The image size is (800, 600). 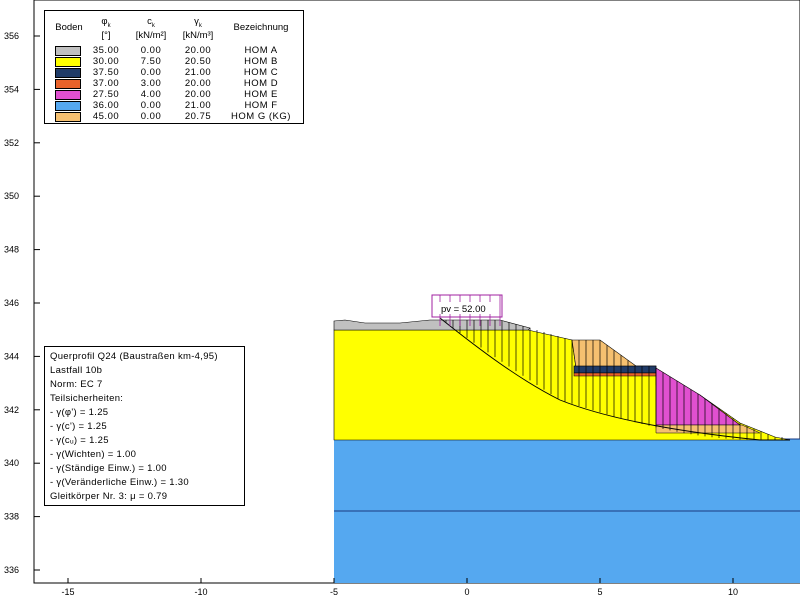 I want to click on c-symbol: c, so click(x=149, y=21).